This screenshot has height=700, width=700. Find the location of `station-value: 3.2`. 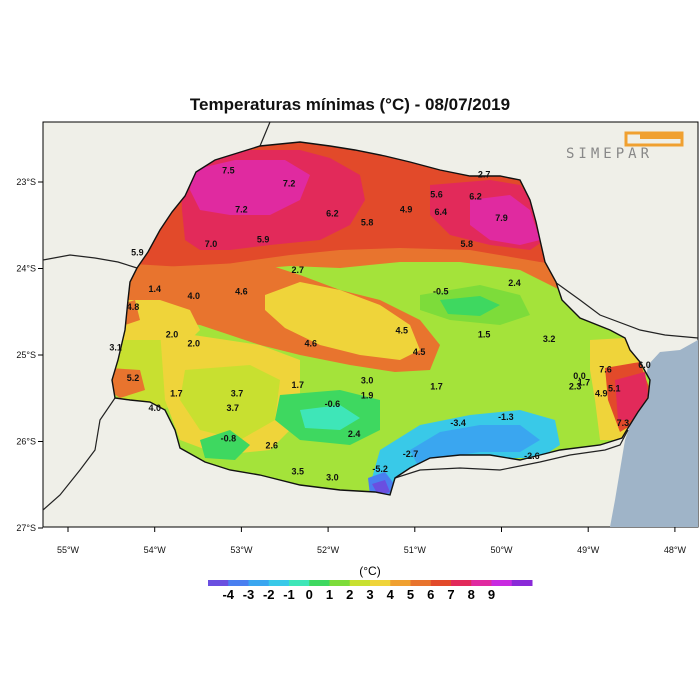

station-value: 3.2 is located at coordinates (549, 339).